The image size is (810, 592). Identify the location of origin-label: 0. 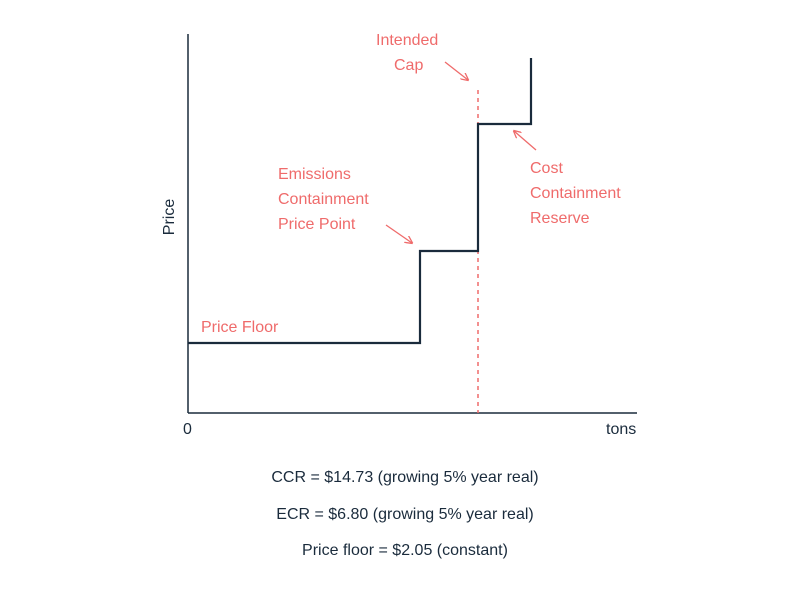
(187, 429).